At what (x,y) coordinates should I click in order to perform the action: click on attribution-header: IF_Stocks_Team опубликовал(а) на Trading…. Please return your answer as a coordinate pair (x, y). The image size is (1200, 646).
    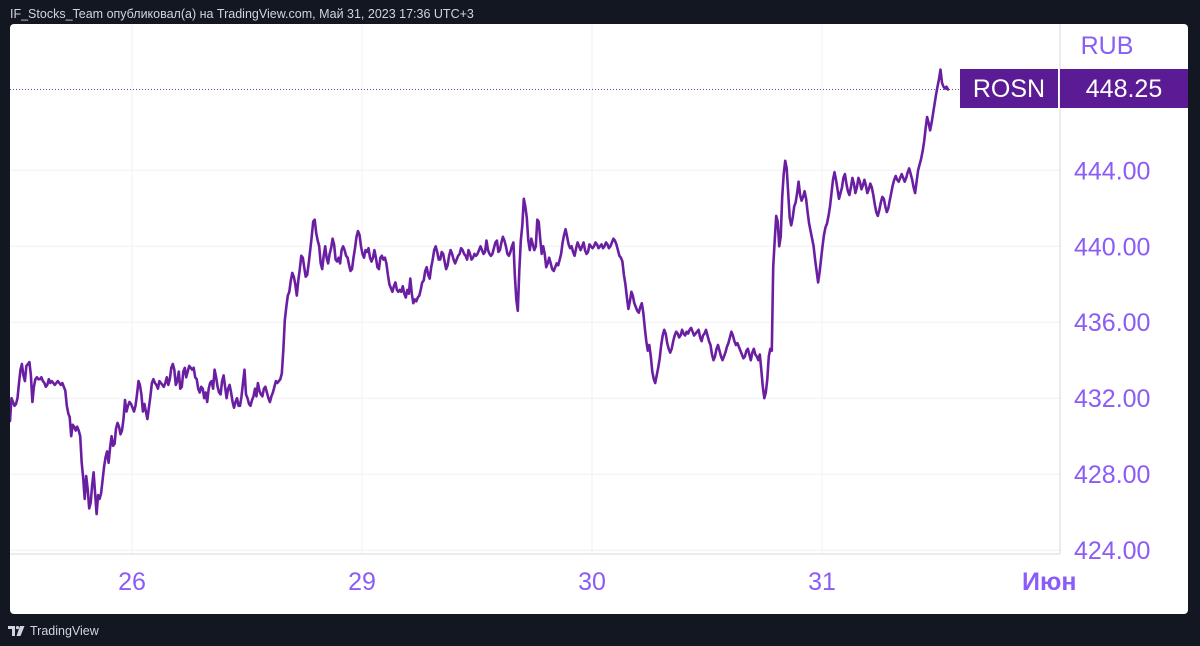
    Looking at the image, I should click on (242, 14).